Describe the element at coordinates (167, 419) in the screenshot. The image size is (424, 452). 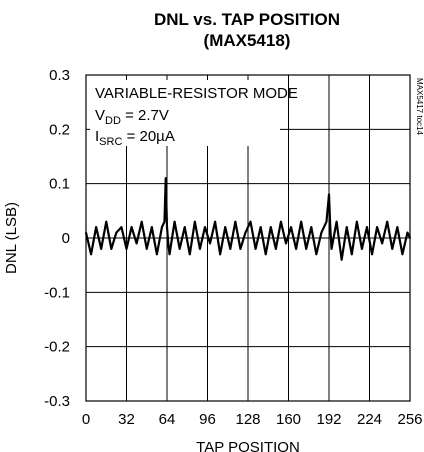
I see `x-tick-label-2: 64` at that location.